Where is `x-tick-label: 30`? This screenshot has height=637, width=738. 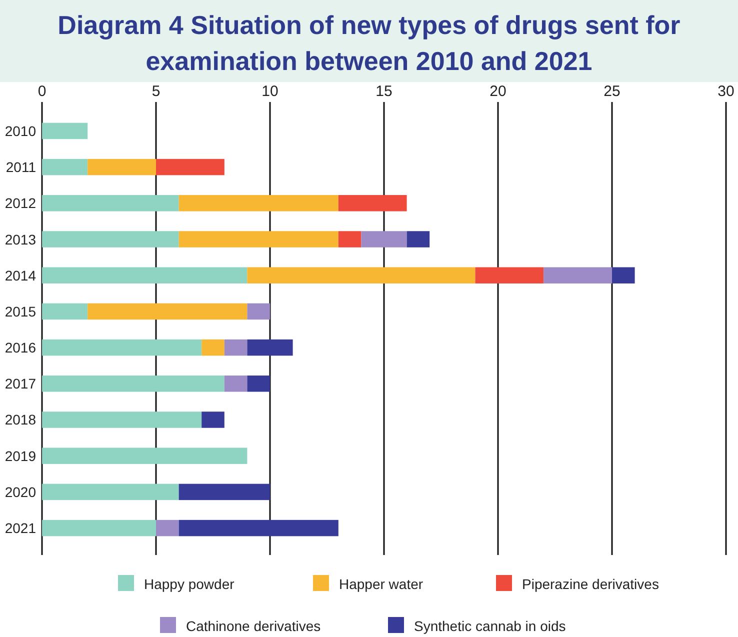
x-tick-label: 30 is located at coordinates (726, 91).